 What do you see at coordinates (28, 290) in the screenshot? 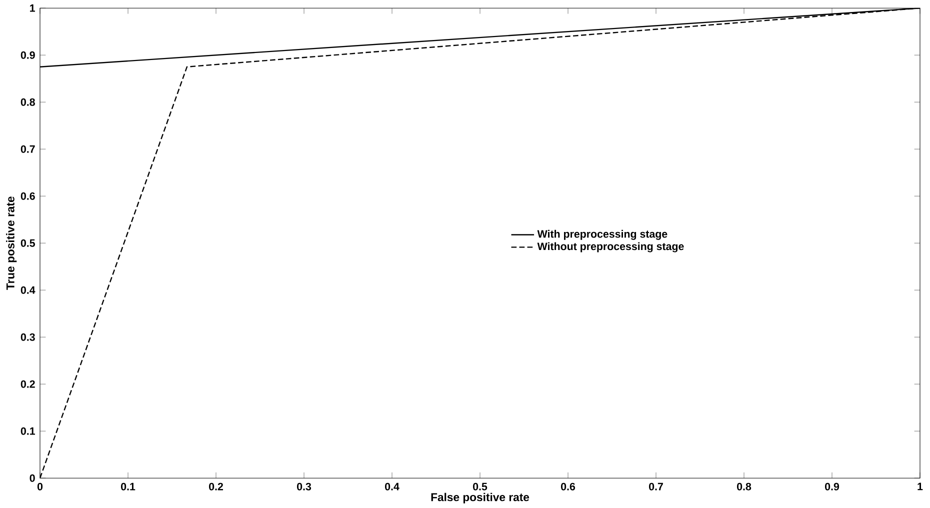
I see `y-tick-label: 0.4` at bounding box center [28, 290].